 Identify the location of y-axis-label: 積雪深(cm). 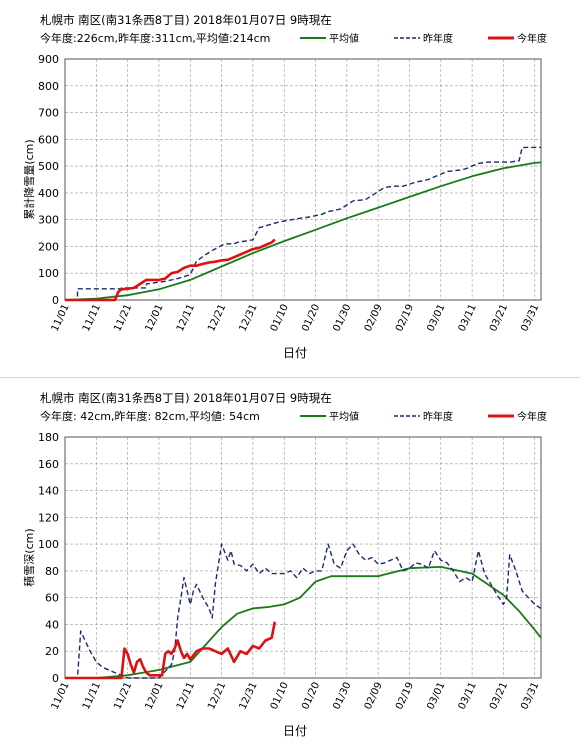
(29, 557).